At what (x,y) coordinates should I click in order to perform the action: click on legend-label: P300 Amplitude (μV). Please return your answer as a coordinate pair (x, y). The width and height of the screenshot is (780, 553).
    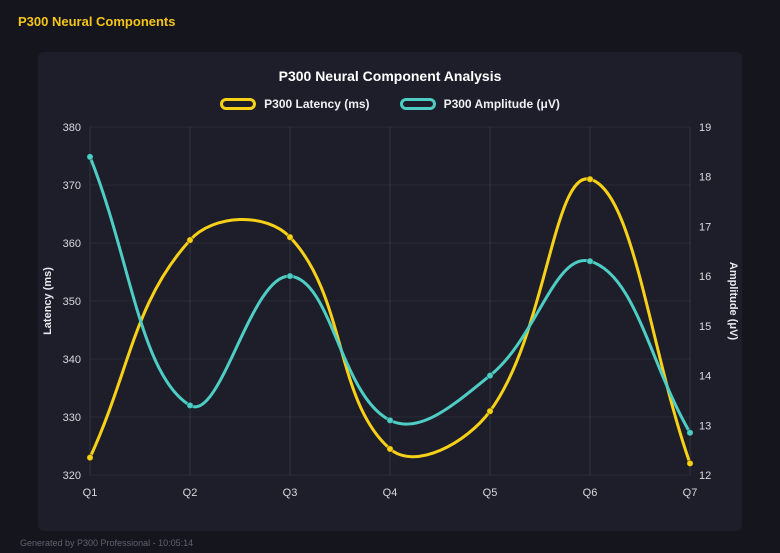
    Looking at the image, I should click on (501, 104).